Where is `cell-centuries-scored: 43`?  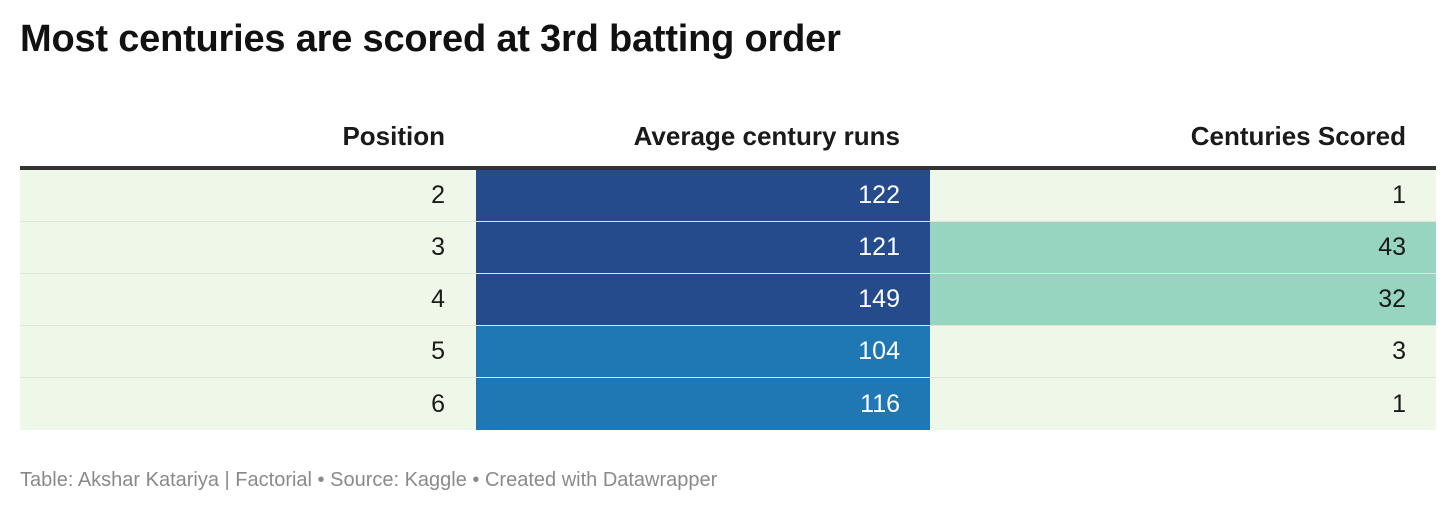
cell-centuries-scored: 43 is located at coordinates (1183, 247).